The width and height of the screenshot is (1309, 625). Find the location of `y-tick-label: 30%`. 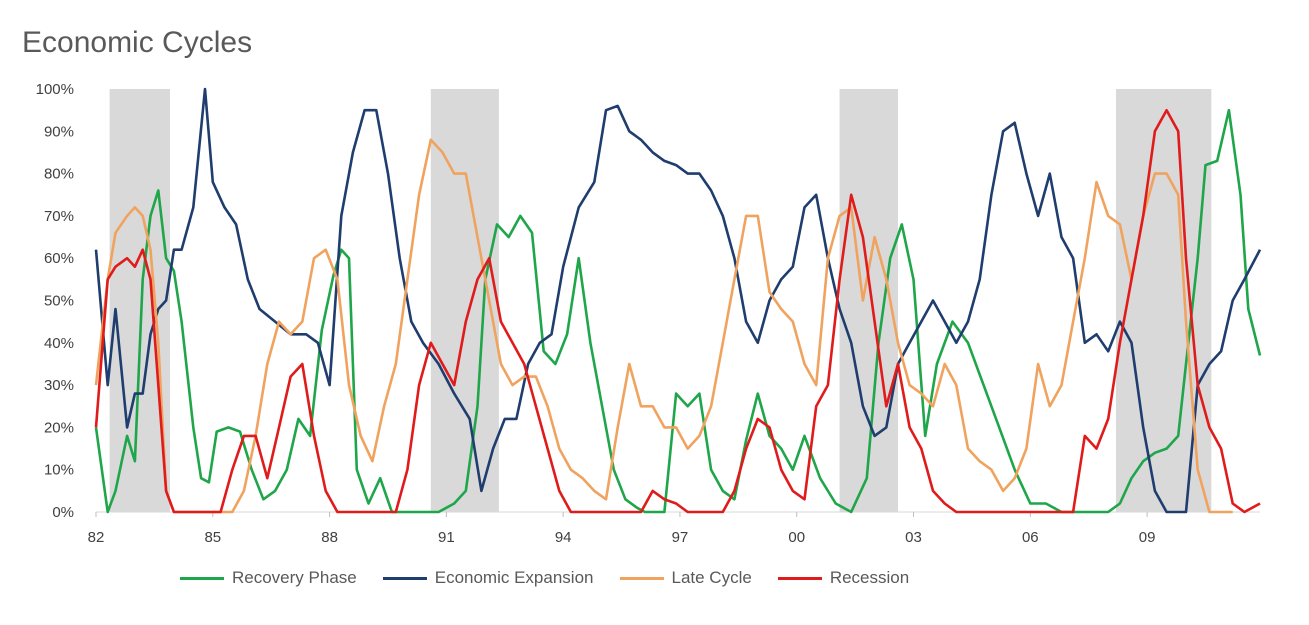

y-tick-label: 30% is located at coordinates (59, 385).